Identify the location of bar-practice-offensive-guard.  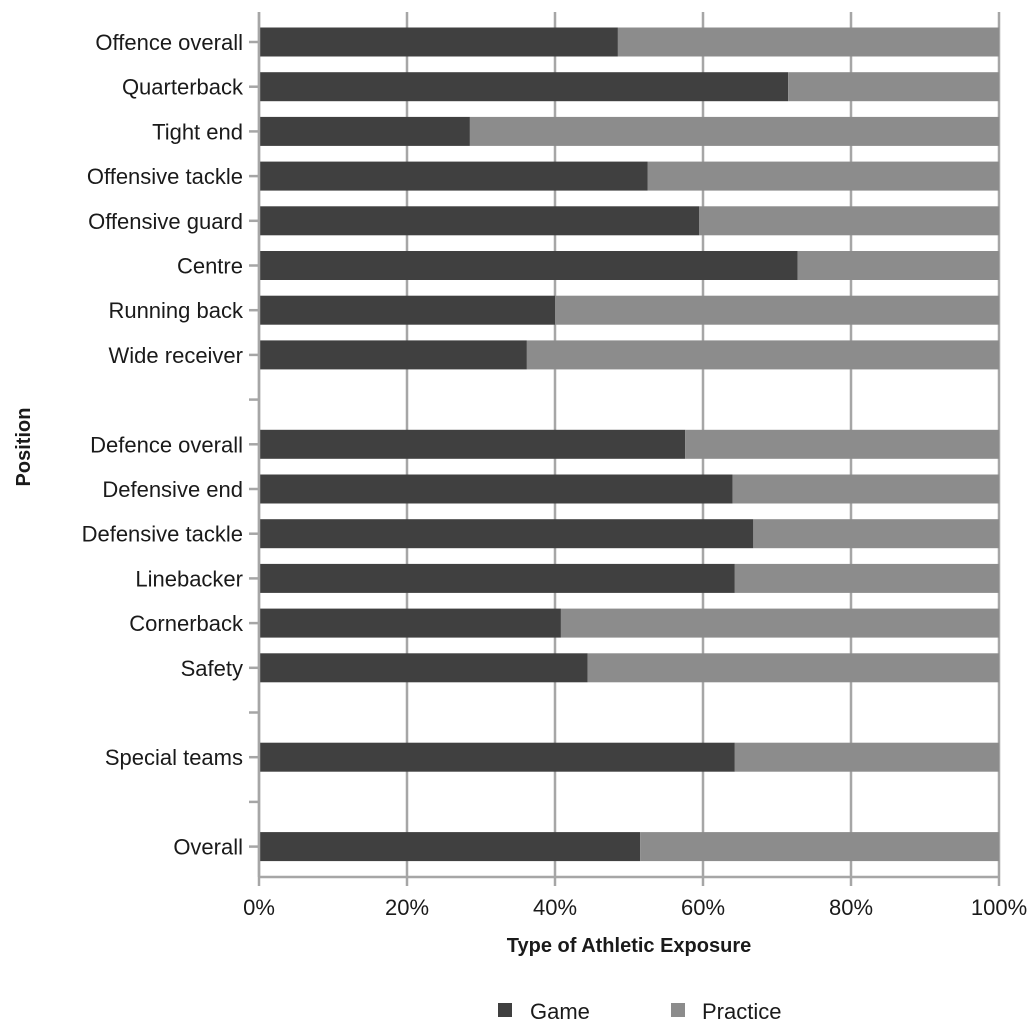
(849, 221).